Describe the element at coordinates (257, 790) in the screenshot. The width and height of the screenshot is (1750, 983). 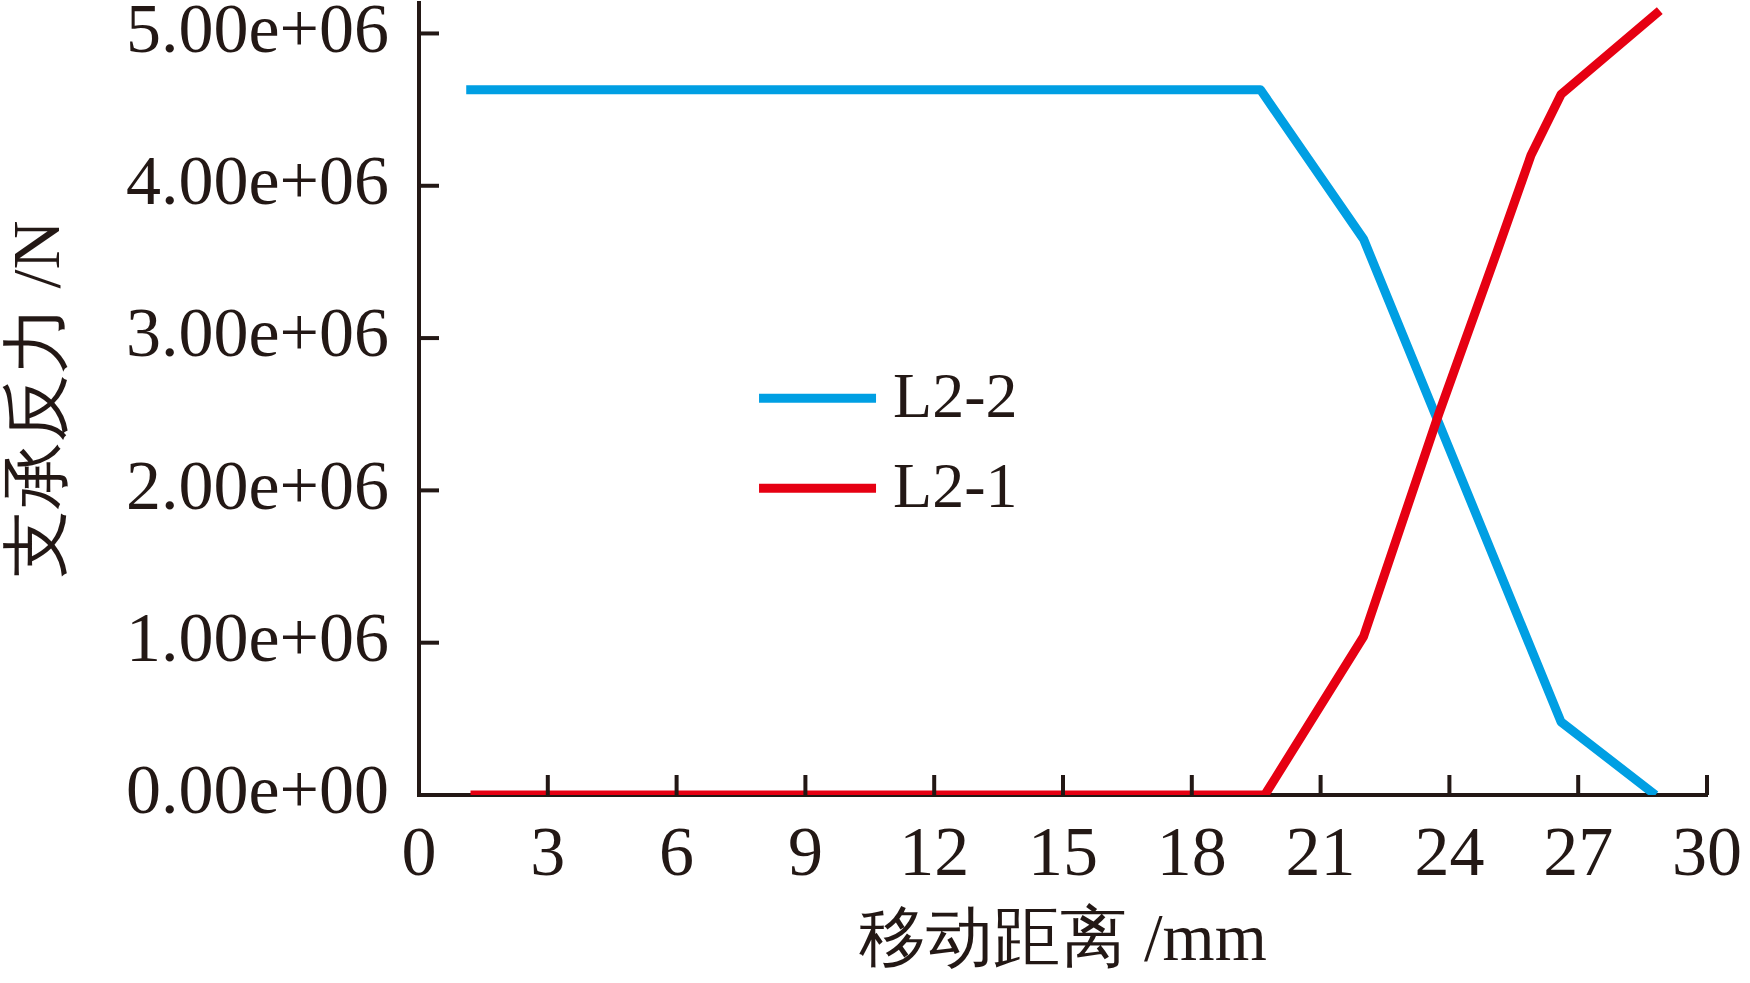
I see `y-tick-label: 0.00e+00` at that location.